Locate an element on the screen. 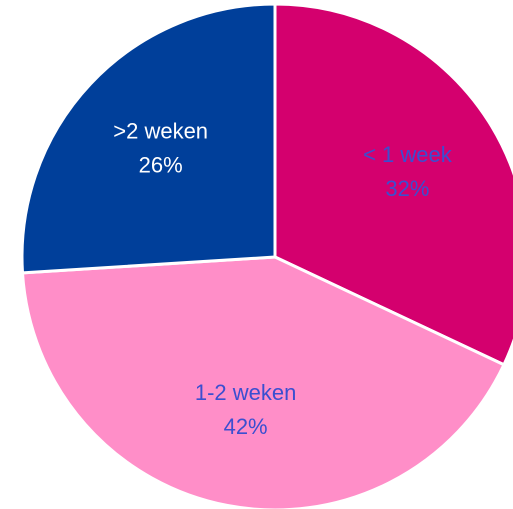 The image size is (513, 509). slice-value-label: 26% is located at coordinates (161, 164).